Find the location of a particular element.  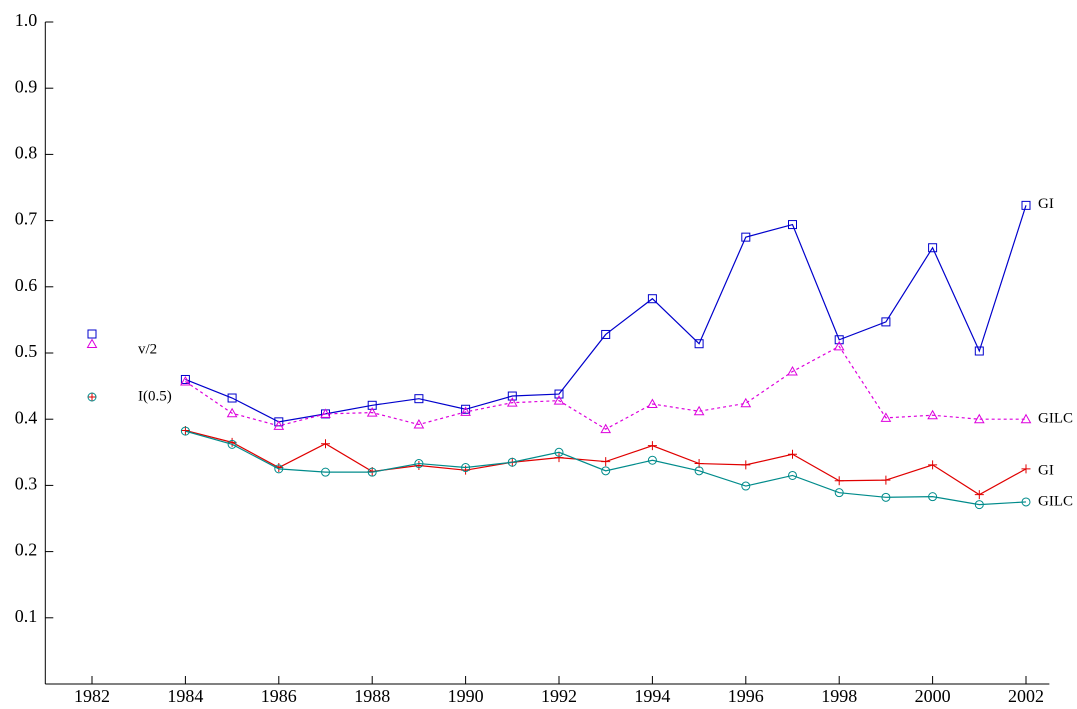

y-tick-label: 0.4 is located at coordinates (26, 417).